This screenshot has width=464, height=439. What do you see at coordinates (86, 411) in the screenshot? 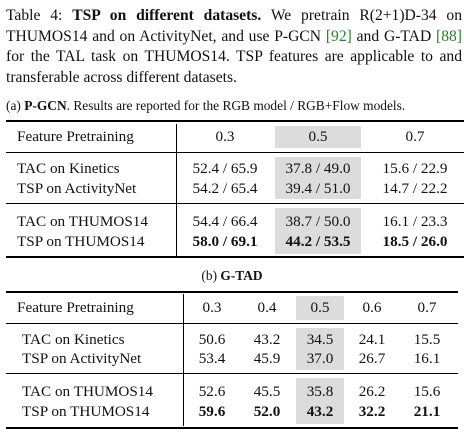
I see `gtad-row-label: TSP on THUMOS14` at bounding box center [86, 411].